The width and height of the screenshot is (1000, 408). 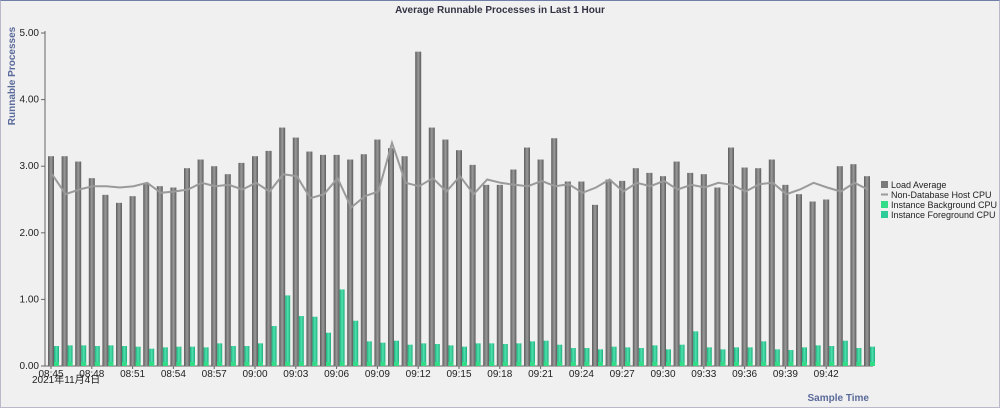 I want to click on x-axis-title: Sample Time, so click(x=838, y=398).